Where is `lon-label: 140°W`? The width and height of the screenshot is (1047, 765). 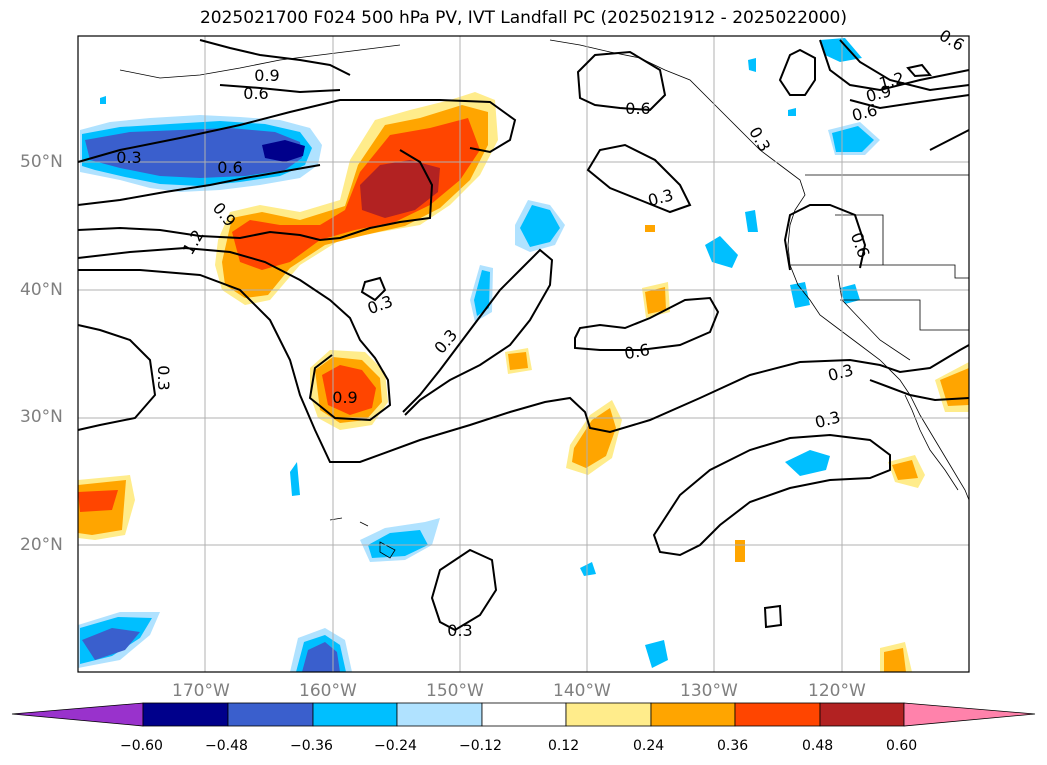 lon-label: 140°W is located at coordinates (582, 691).